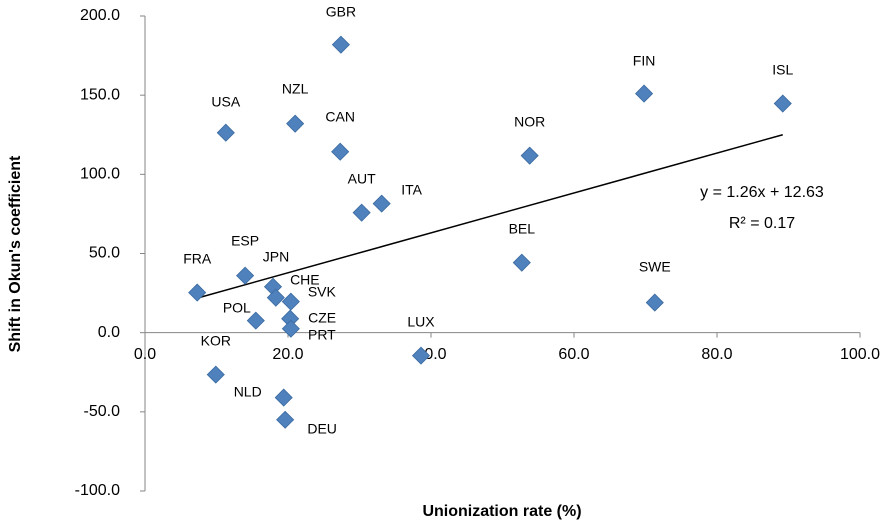 The image size is (893, 525). What do you see at coordinates (573, 354) in the screenshot?
I see `x-tick-label: 60.0` at bounding box center [573, 354].